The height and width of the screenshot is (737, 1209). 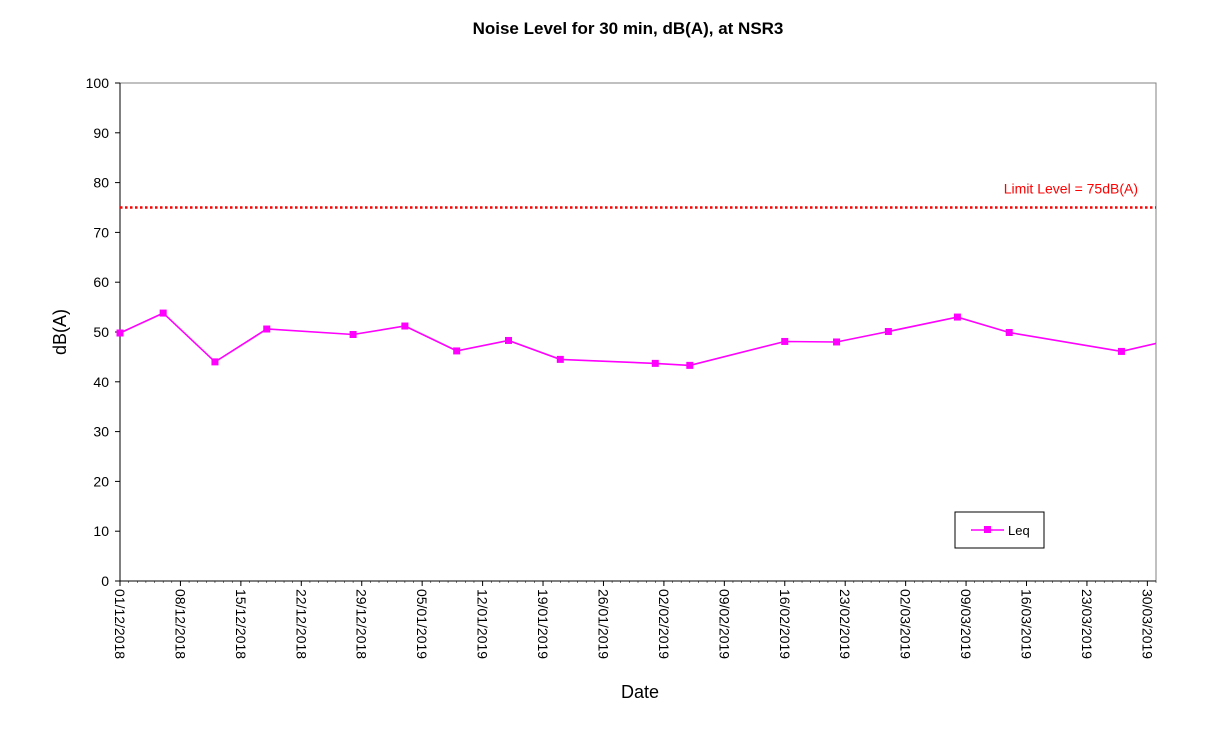 What do you see at coordinates (1071, 189) in the screenshot?
I see `limit-level-label: Limit Level = 75dB(A)` at bounding box center [1071, 189].